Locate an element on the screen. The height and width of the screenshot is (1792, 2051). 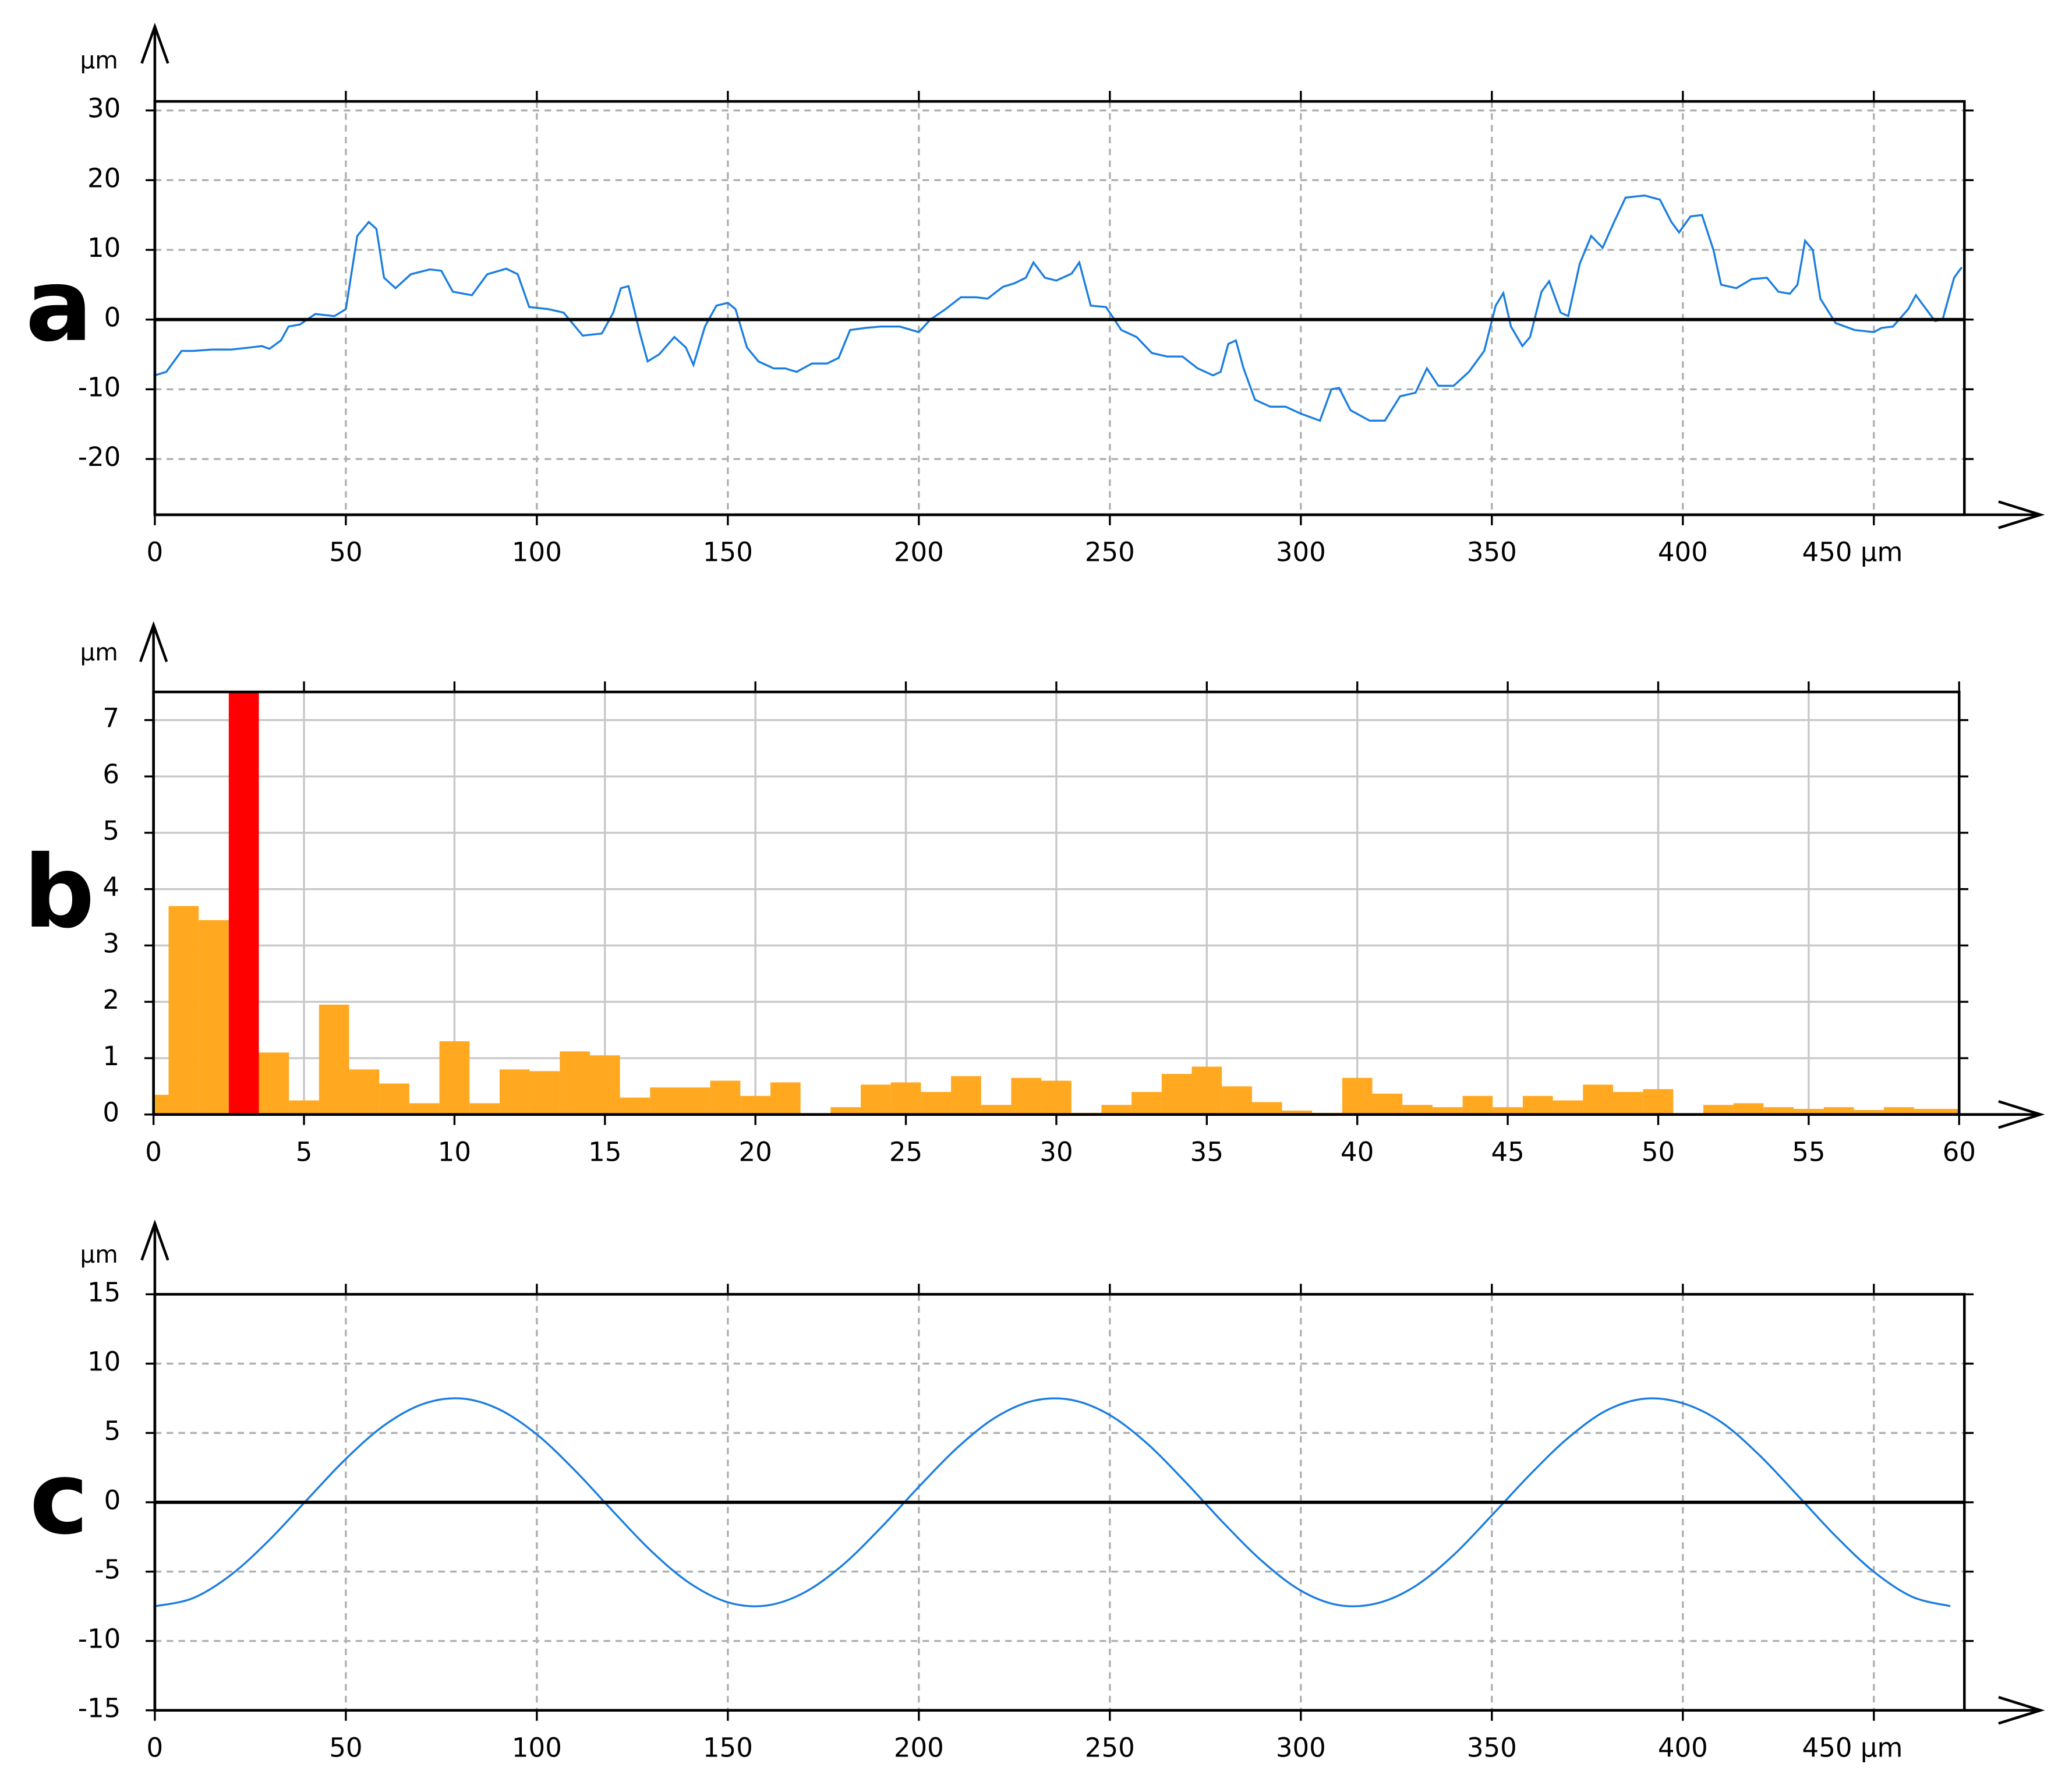
x-tick-label: 35 is located at coordinates (1206, 1151).